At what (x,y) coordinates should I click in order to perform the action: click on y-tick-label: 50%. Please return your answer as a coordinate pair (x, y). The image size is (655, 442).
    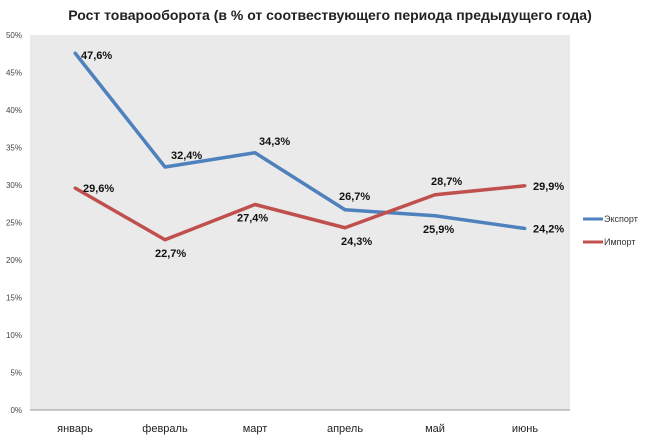
    Looking at the image, I should click on (14, 35).